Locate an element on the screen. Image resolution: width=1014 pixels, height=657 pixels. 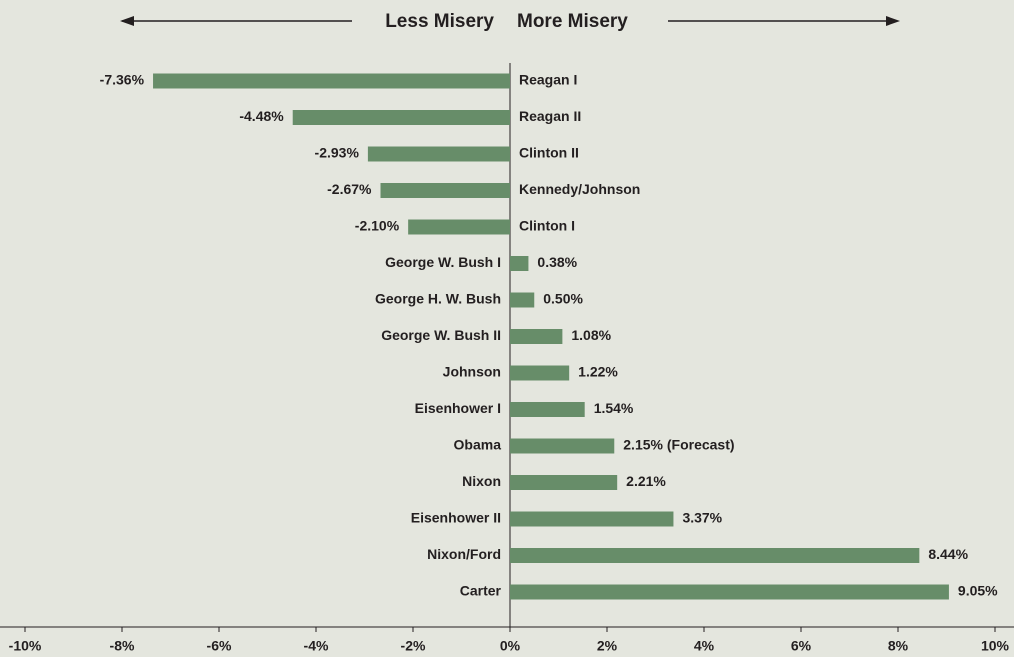
x-tick-label: -4% is located at coordinates (316, 646).